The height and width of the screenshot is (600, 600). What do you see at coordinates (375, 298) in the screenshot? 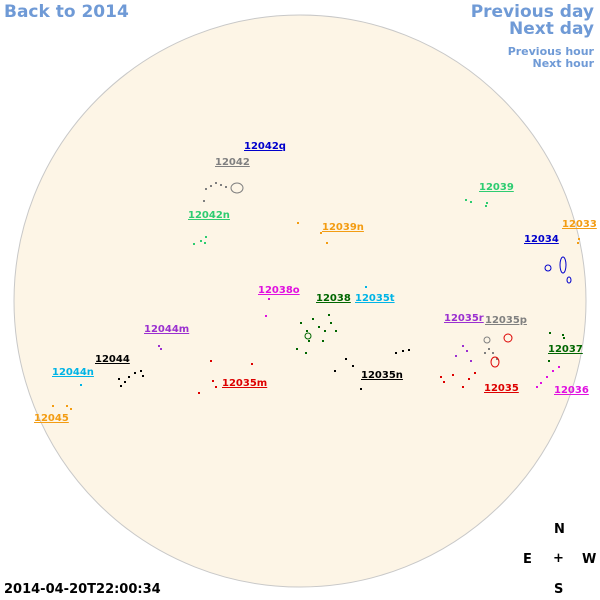
I see `region-label-12035t: 12035t` at bounding box center [375, 298].